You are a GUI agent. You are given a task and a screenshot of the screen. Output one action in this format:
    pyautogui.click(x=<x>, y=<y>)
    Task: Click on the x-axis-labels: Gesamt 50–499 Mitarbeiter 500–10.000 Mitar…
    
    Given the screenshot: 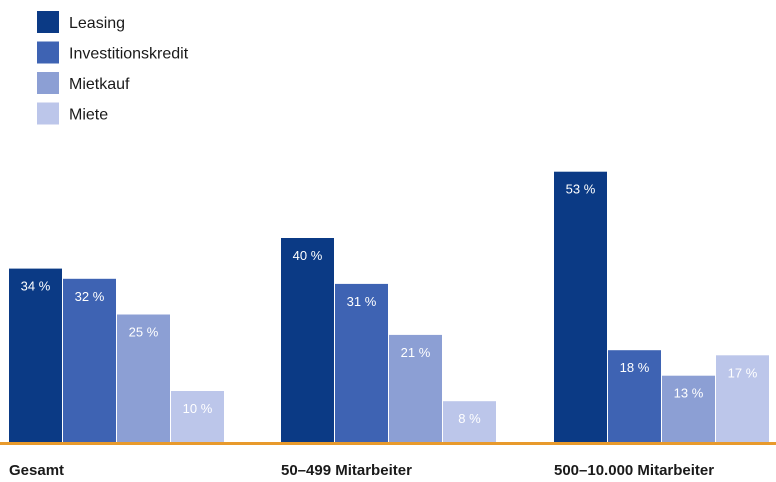 What is the action you would take?
    pyautogui.click(x=361, y=470)
    